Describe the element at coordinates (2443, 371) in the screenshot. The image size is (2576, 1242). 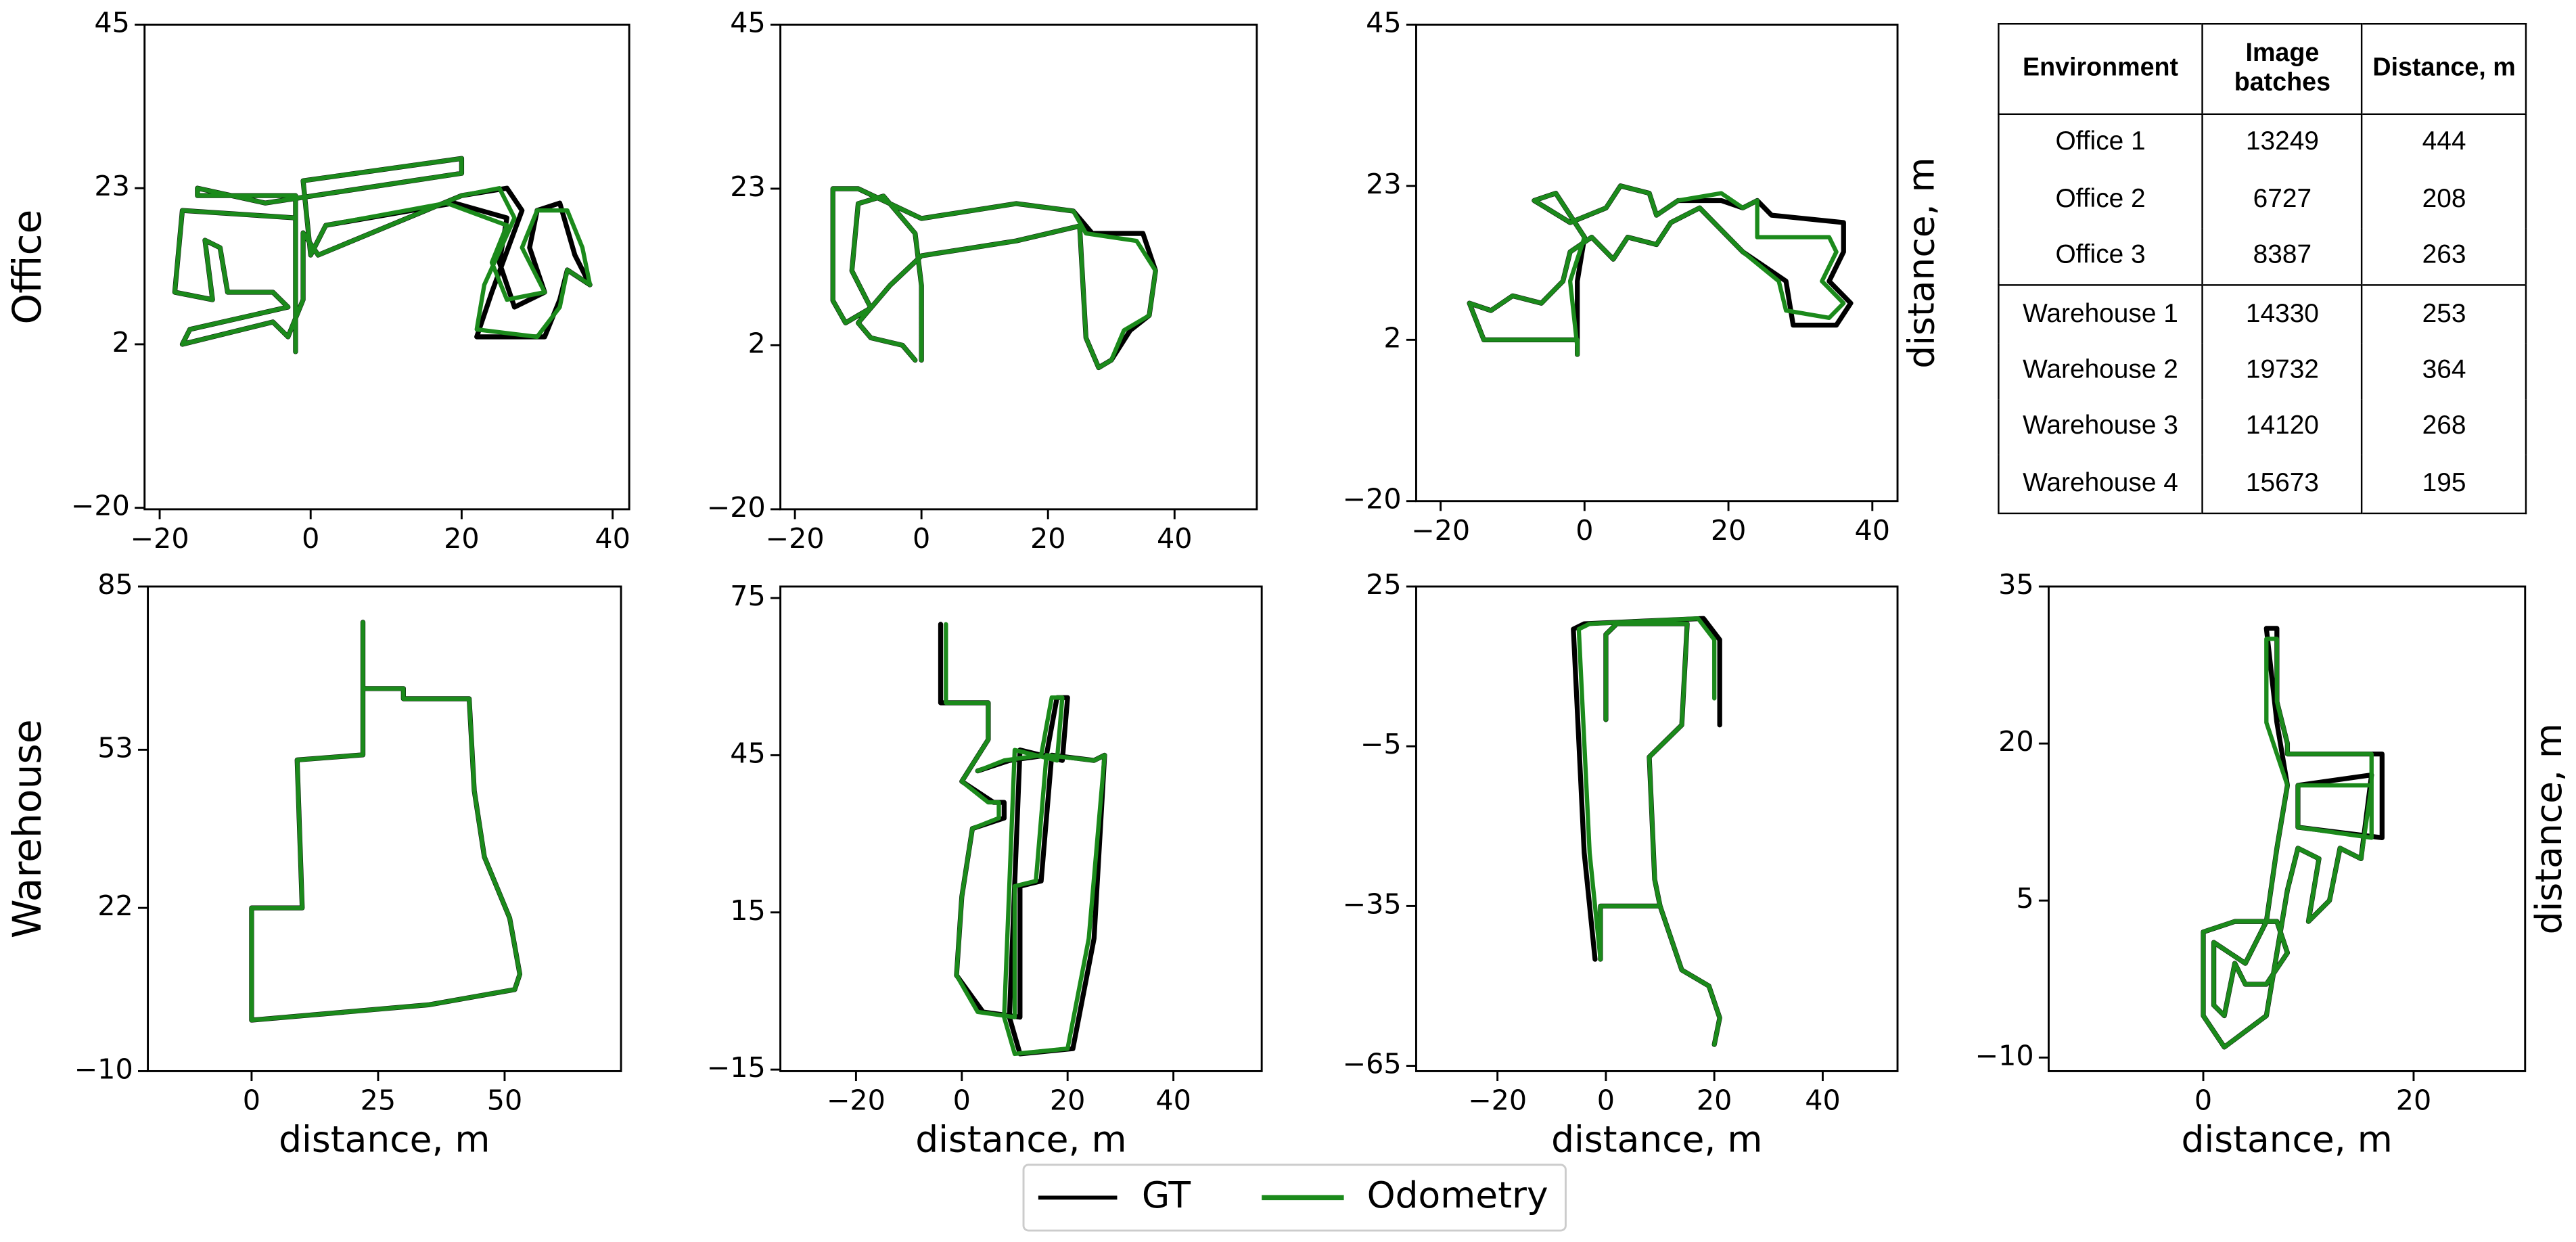
I see `table-cell: 364` at that location.